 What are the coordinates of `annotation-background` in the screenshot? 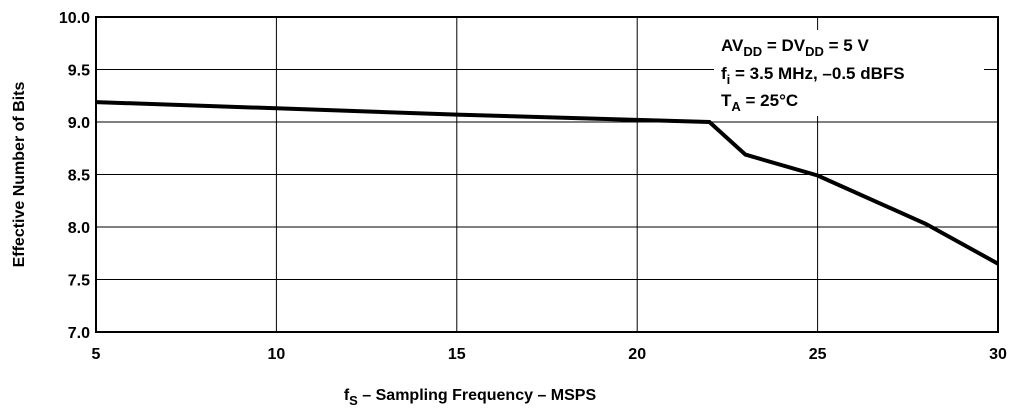 It's located at (849, 73).